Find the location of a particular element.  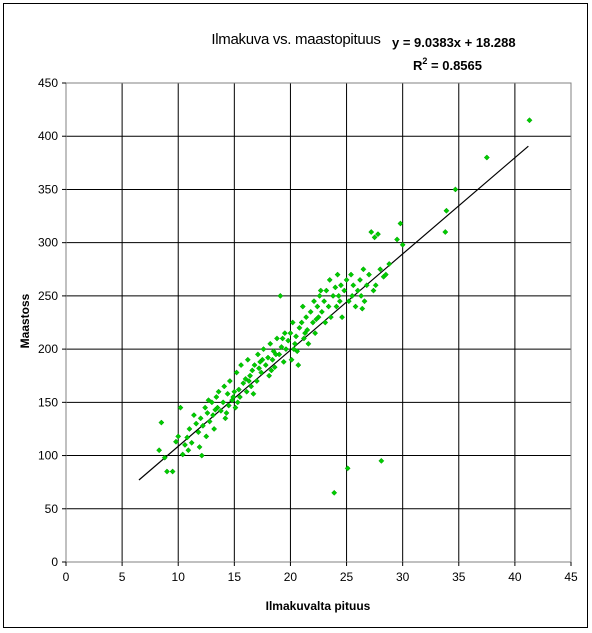

x-tick-label: 30 is located at coordinates (403, 577).